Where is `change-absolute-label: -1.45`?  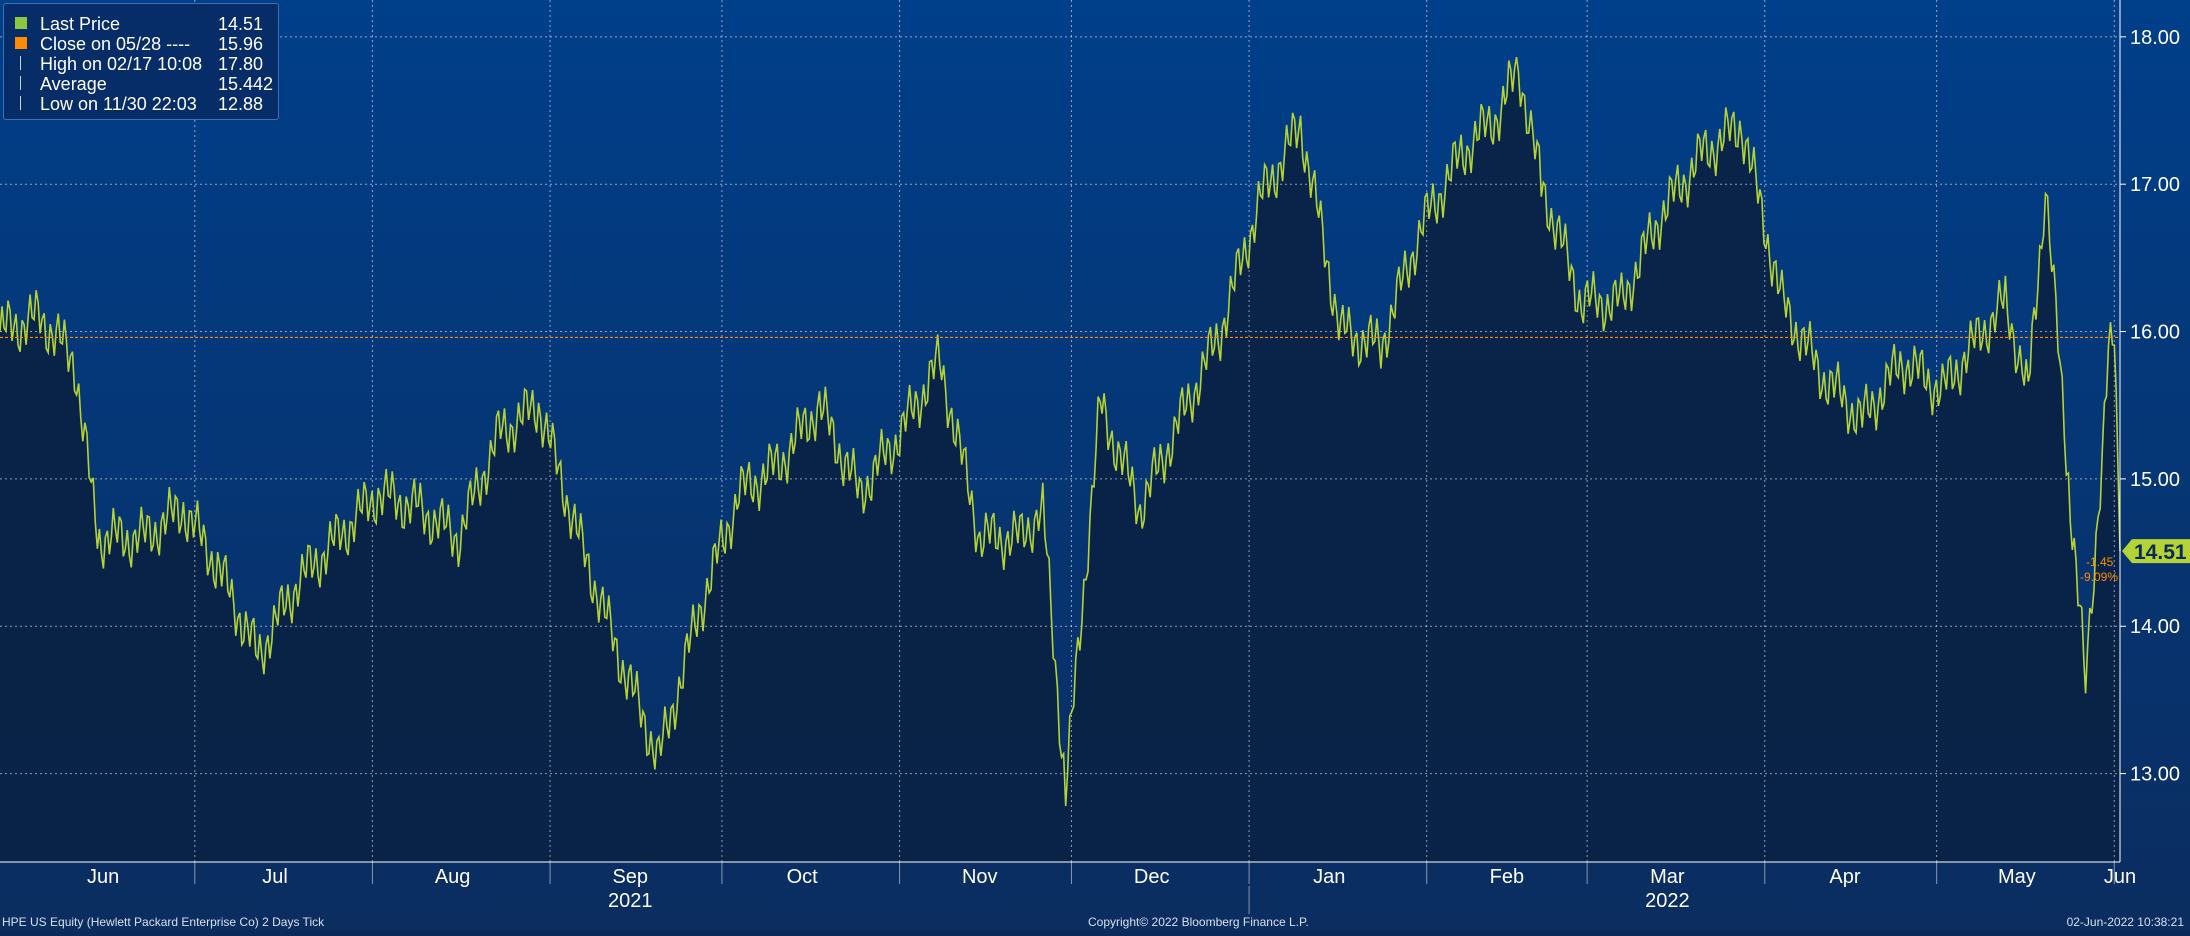
change-absolute-label: -1.45 is located at coordinates (2100, 562).